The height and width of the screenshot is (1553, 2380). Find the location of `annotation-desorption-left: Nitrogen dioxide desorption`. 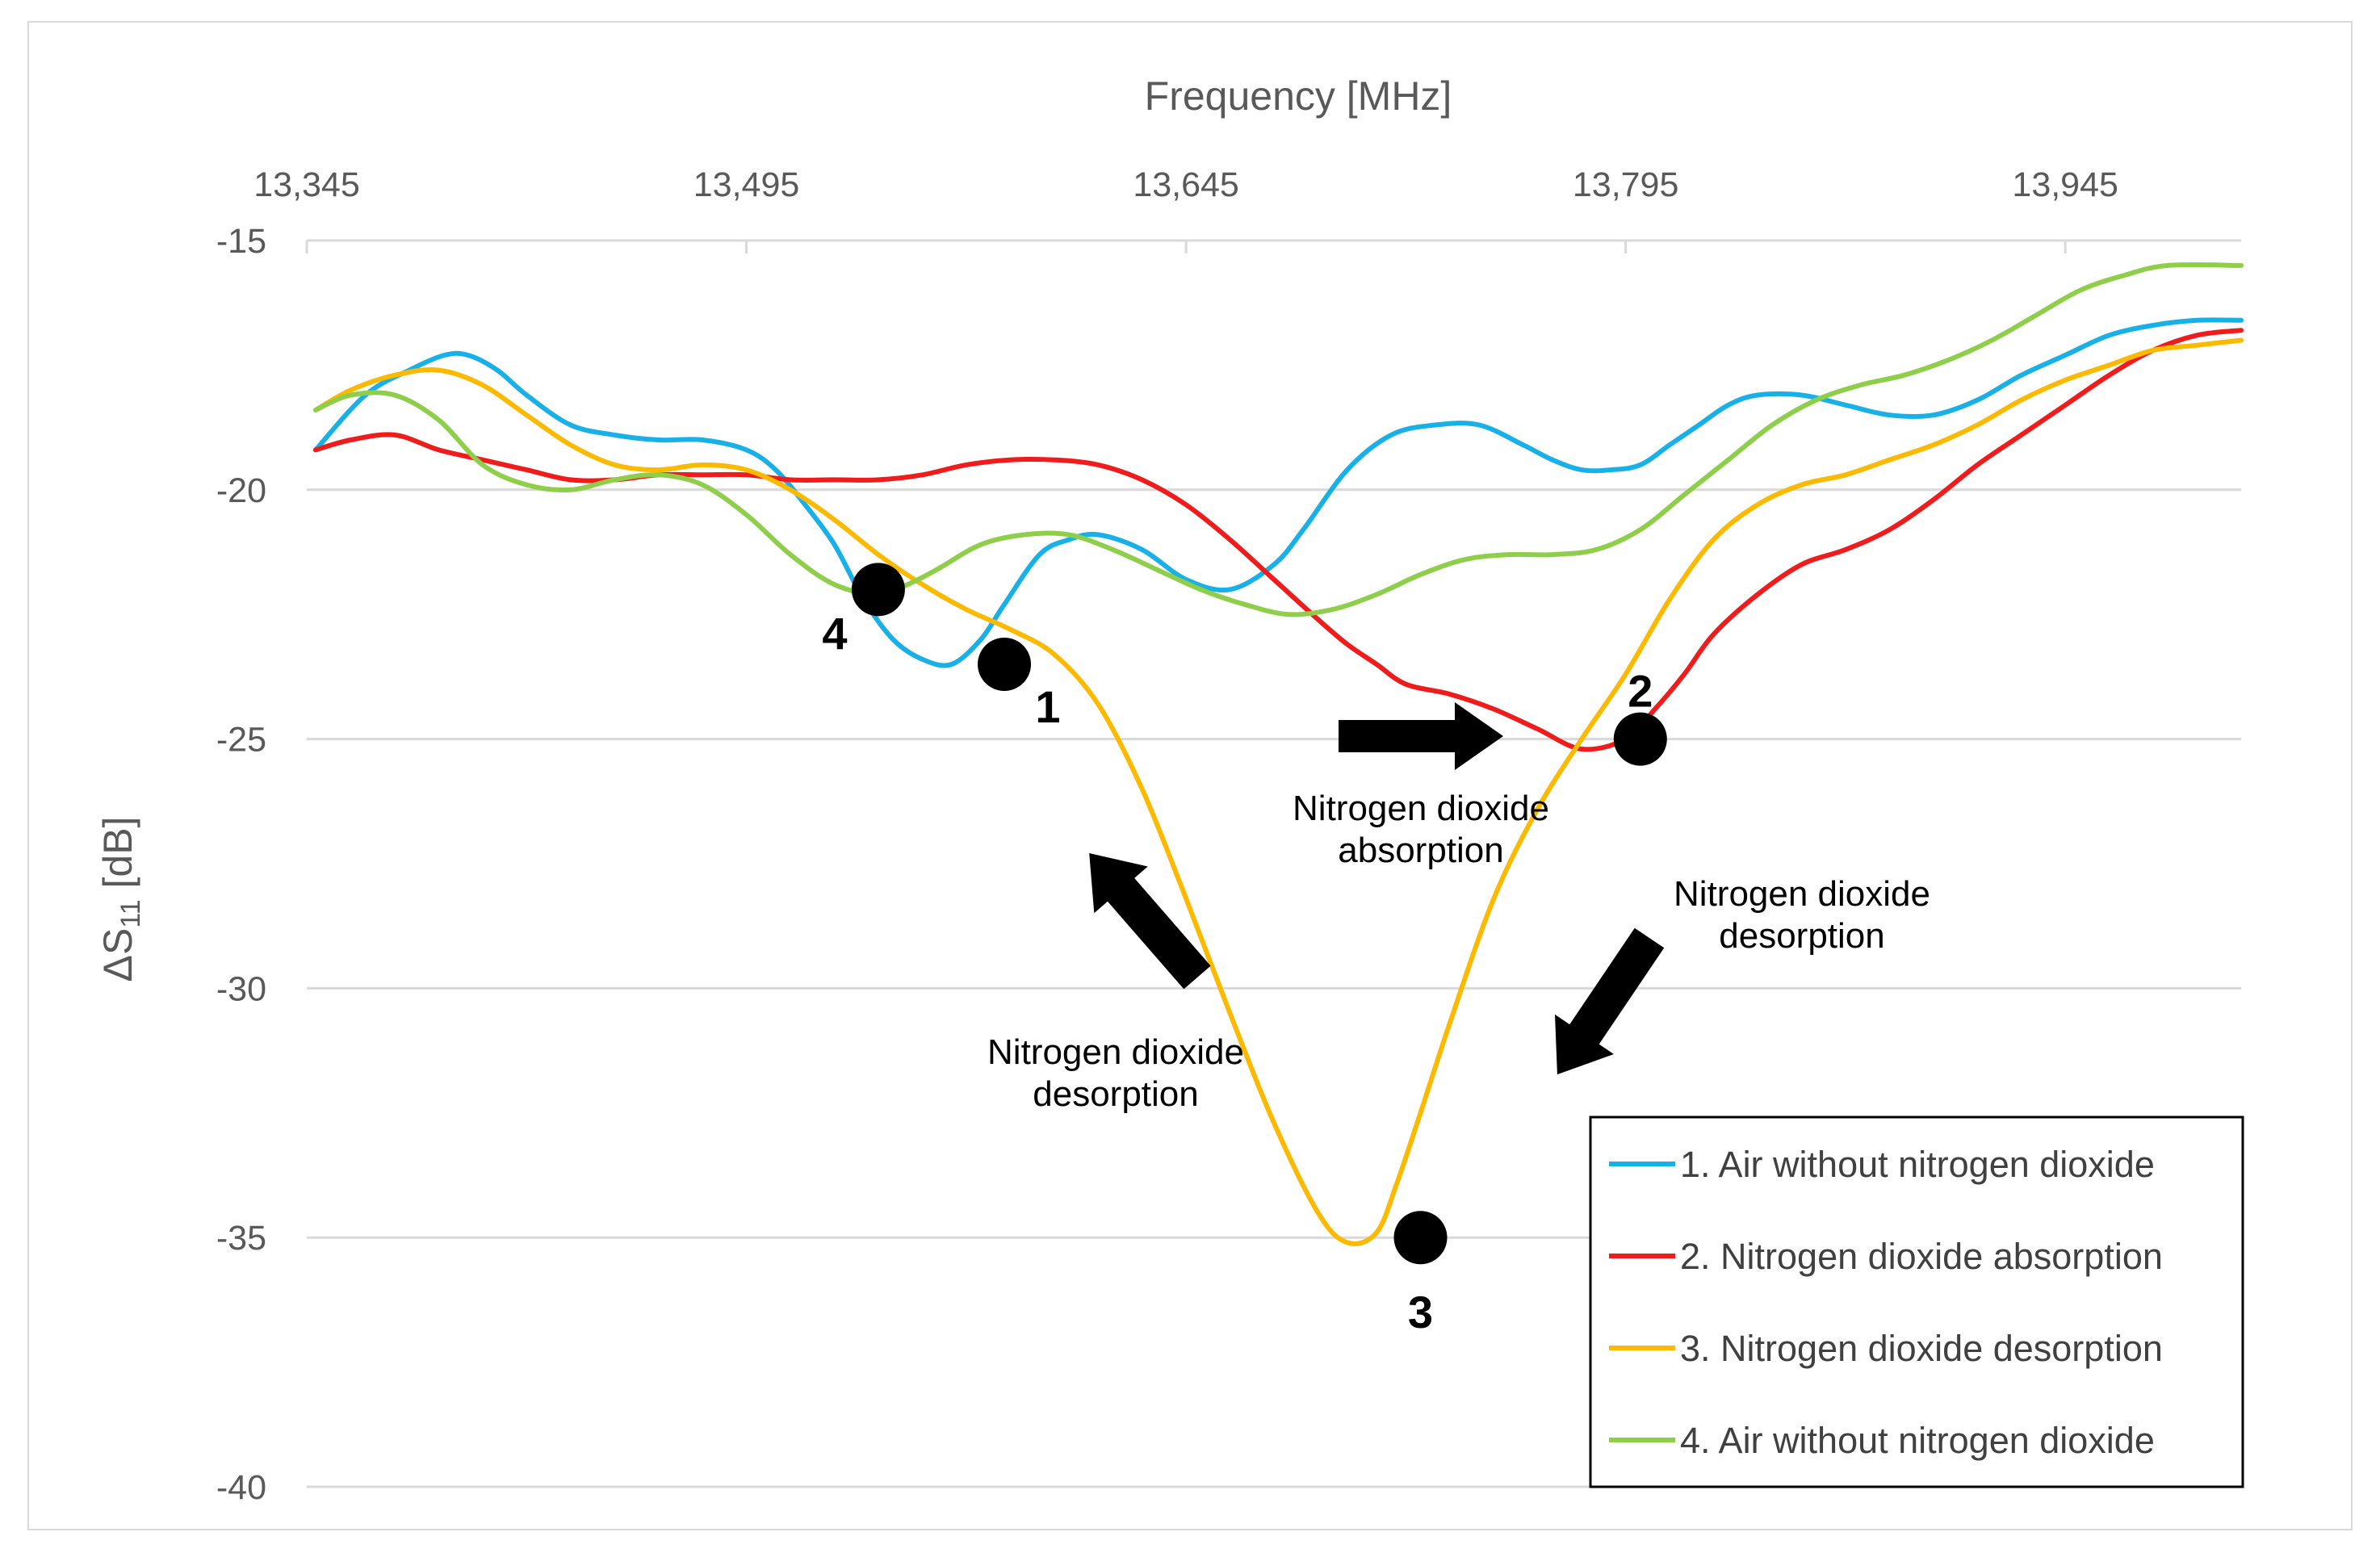

annotation-desorption-left: Nitrogen dioxide desorption is located at coordinates (1115, 1073).